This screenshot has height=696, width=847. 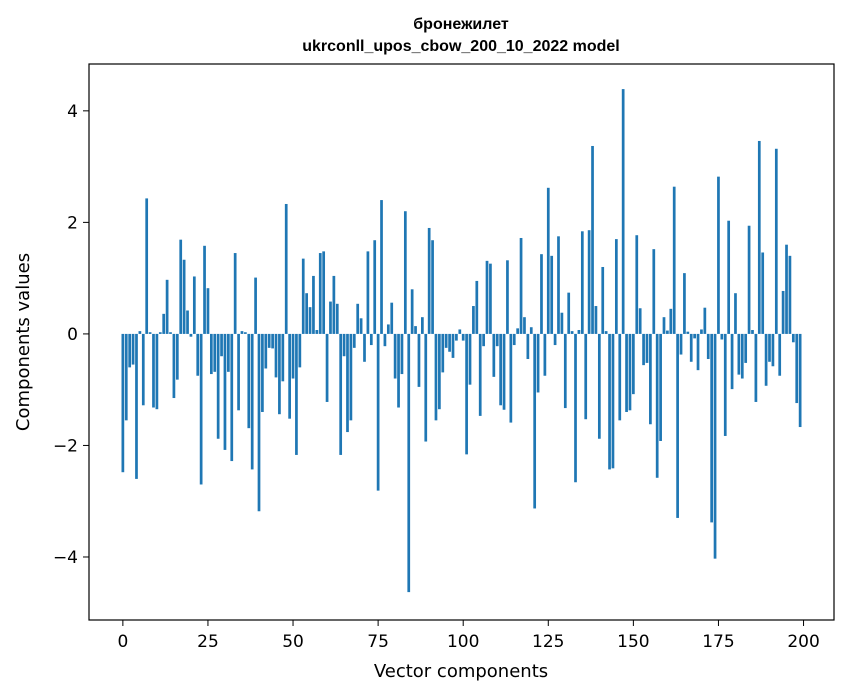 What do you see at coordinates (65, 446) in the screenshot?
I see `y-tick-label: −2` at bounding box center [65, 446].